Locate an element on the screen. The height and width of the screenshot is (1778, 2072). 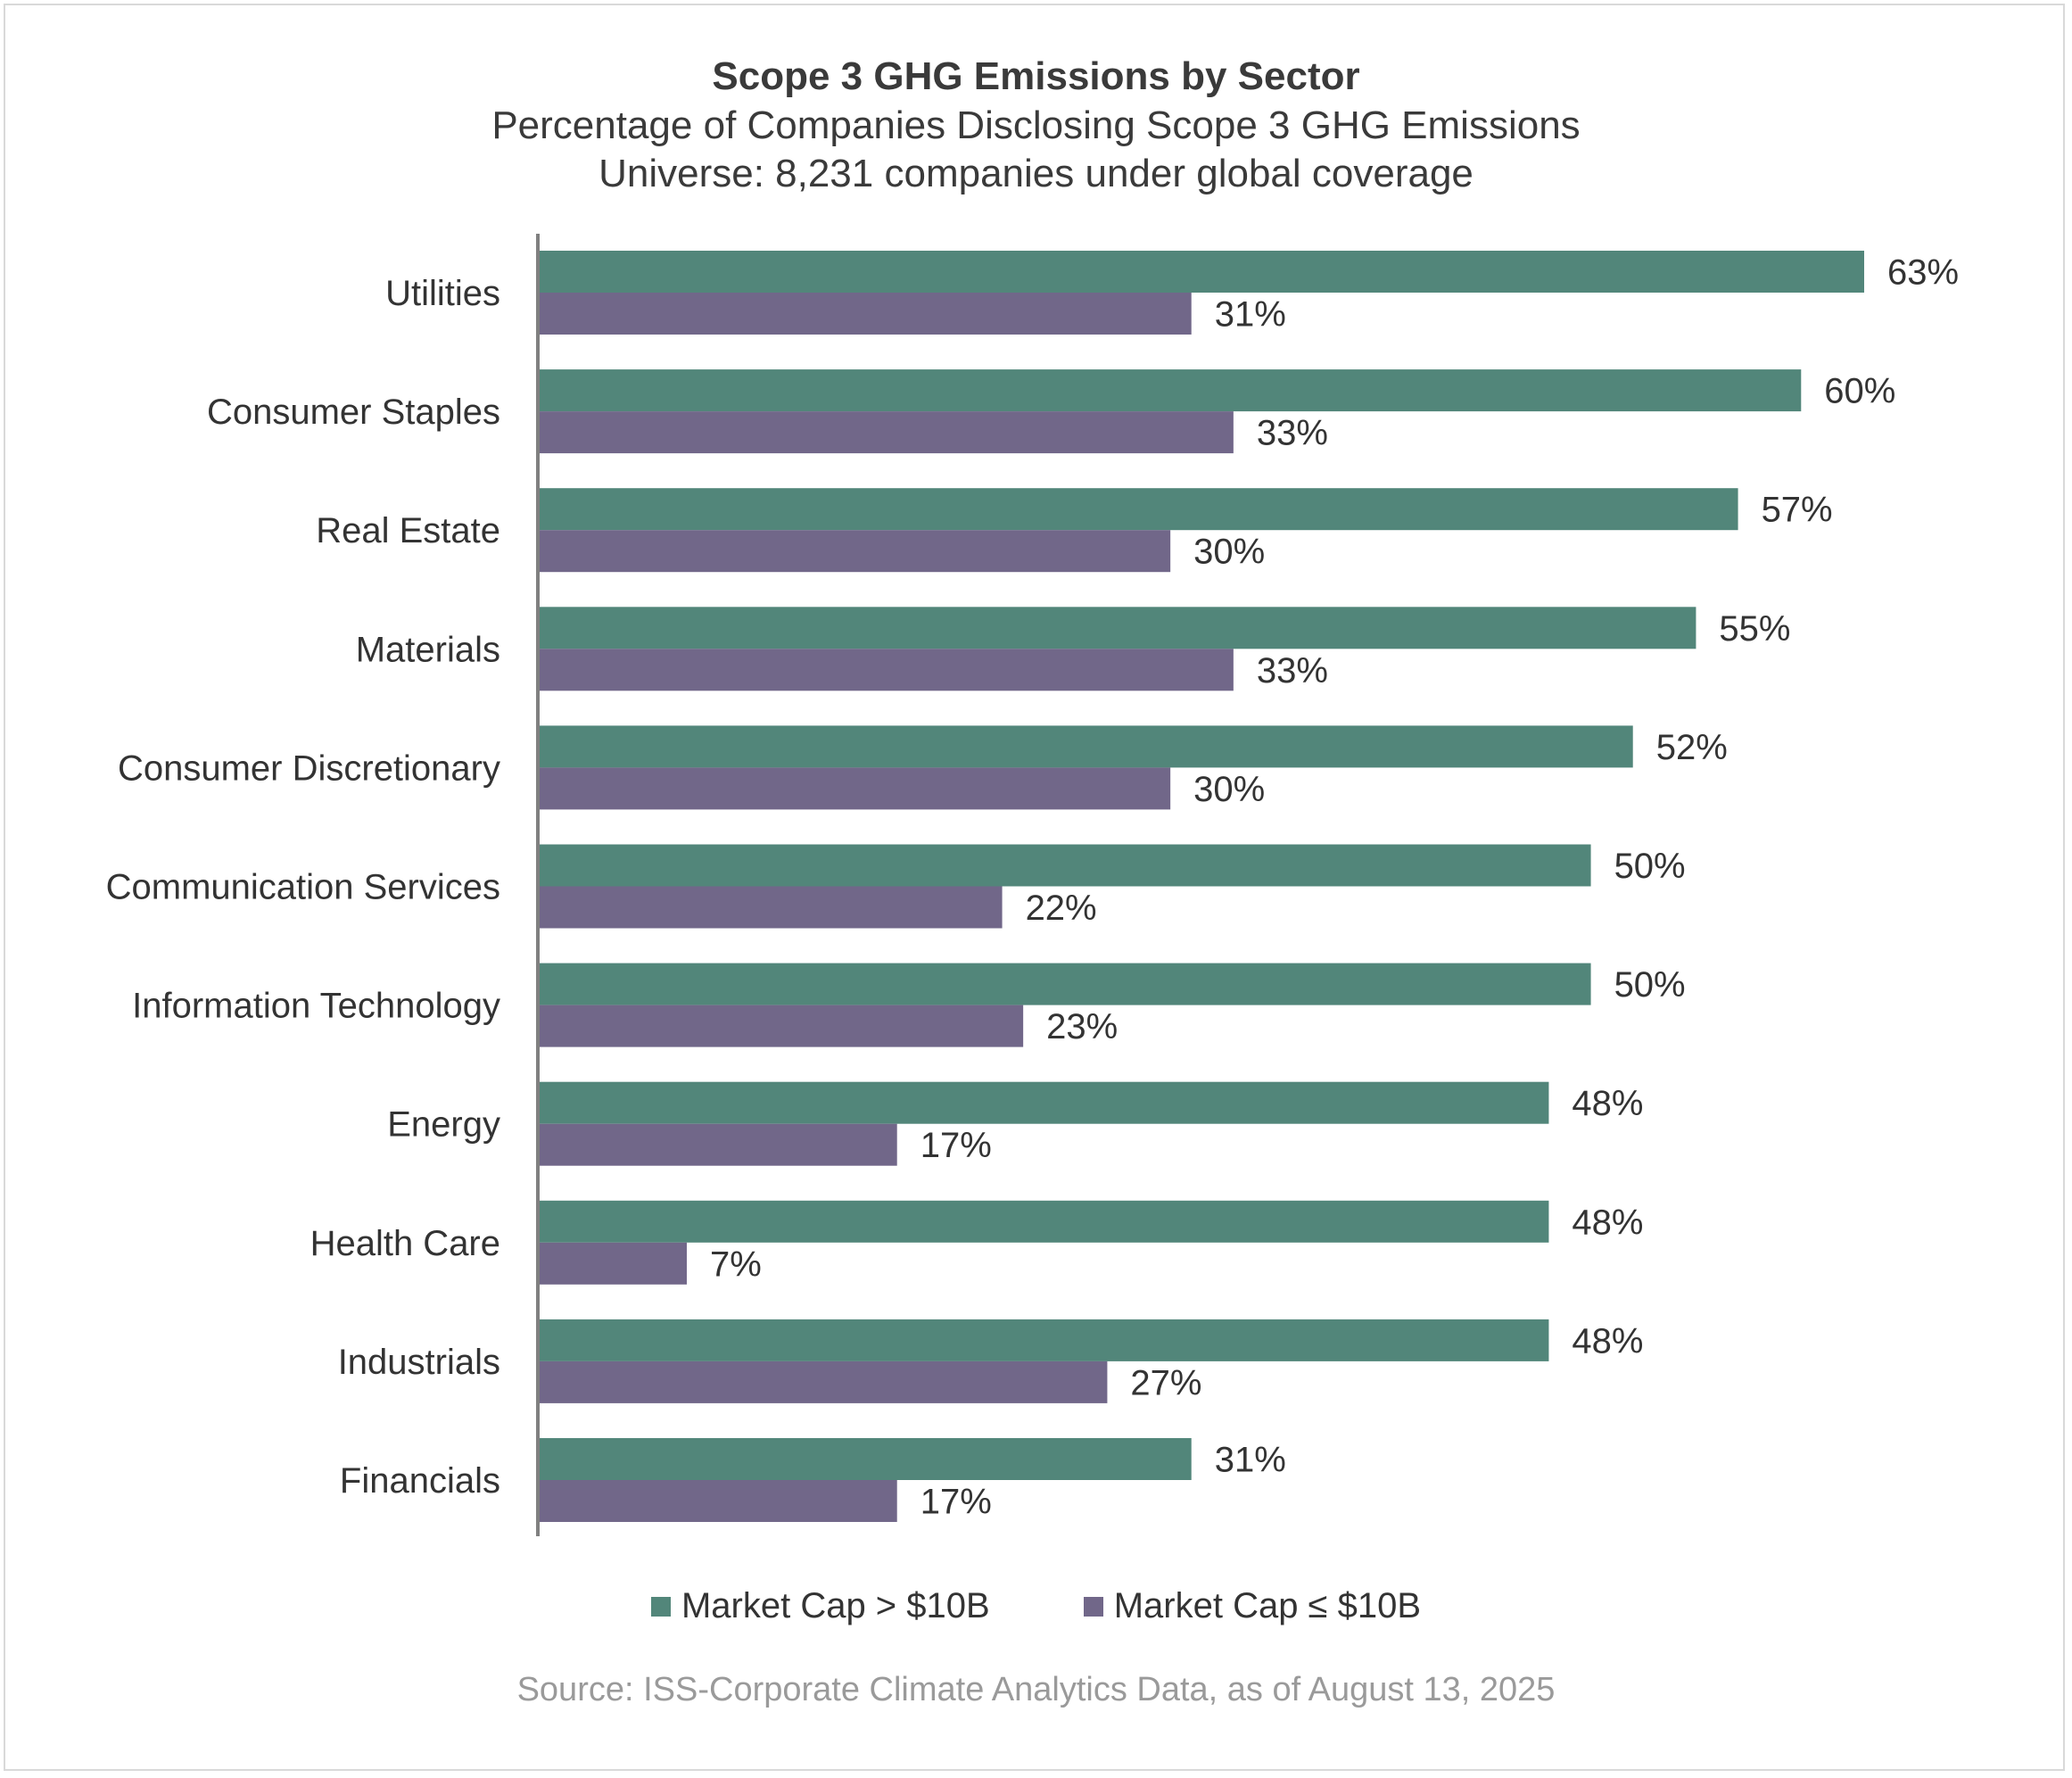
legend-item-small-cap: Market Cap ≤ $10B is located at coordinates (1253, 1606).